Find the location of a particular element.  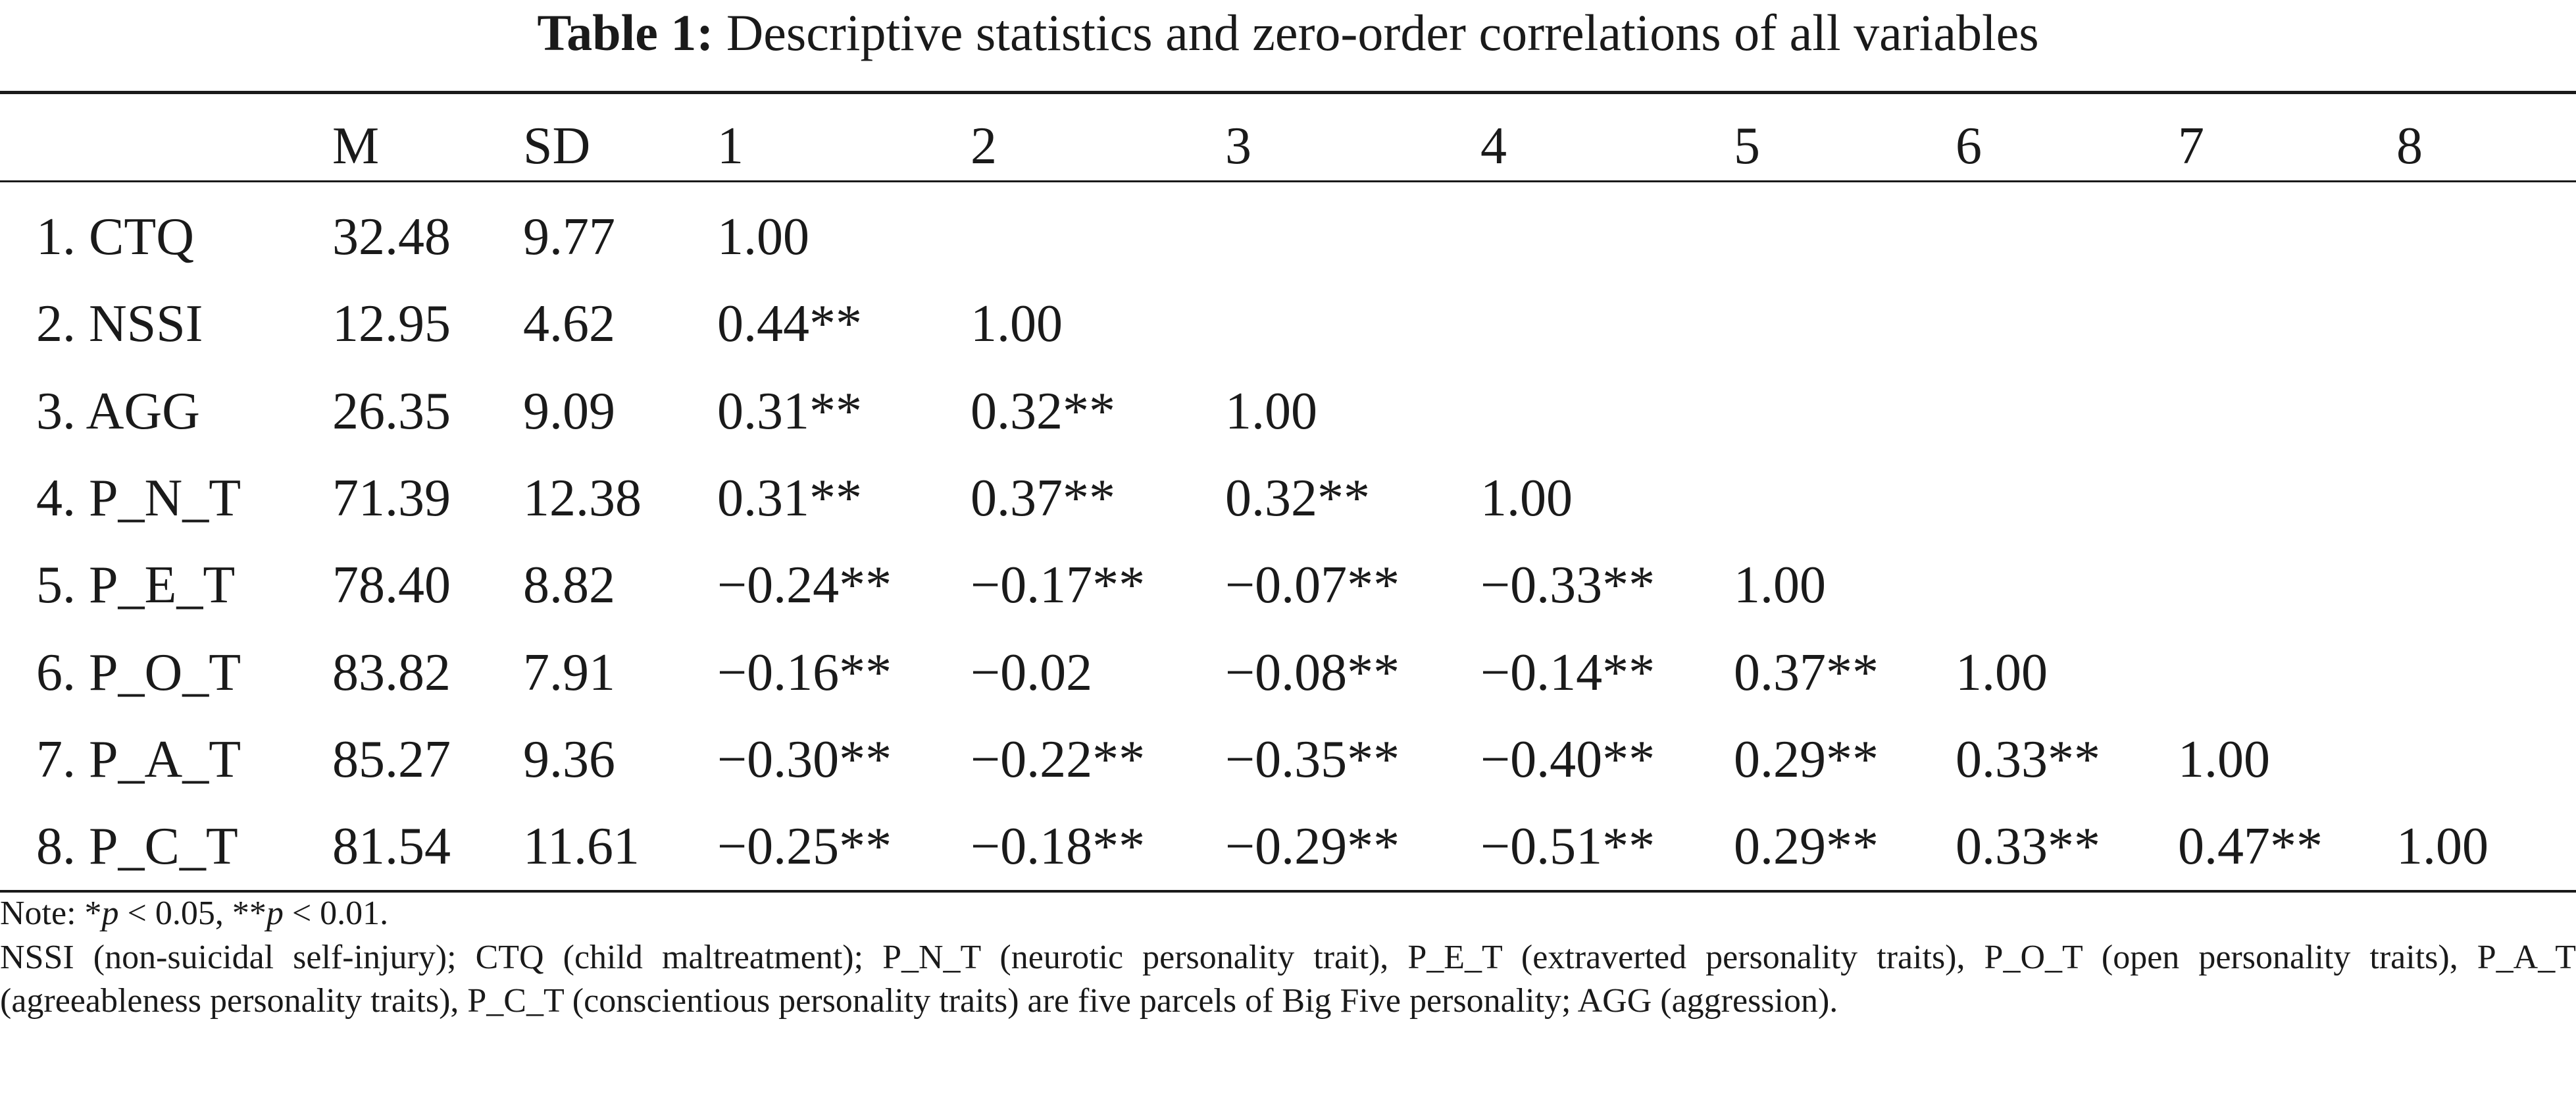

table-cell: 9.09 is located at coordinates (569, 411).